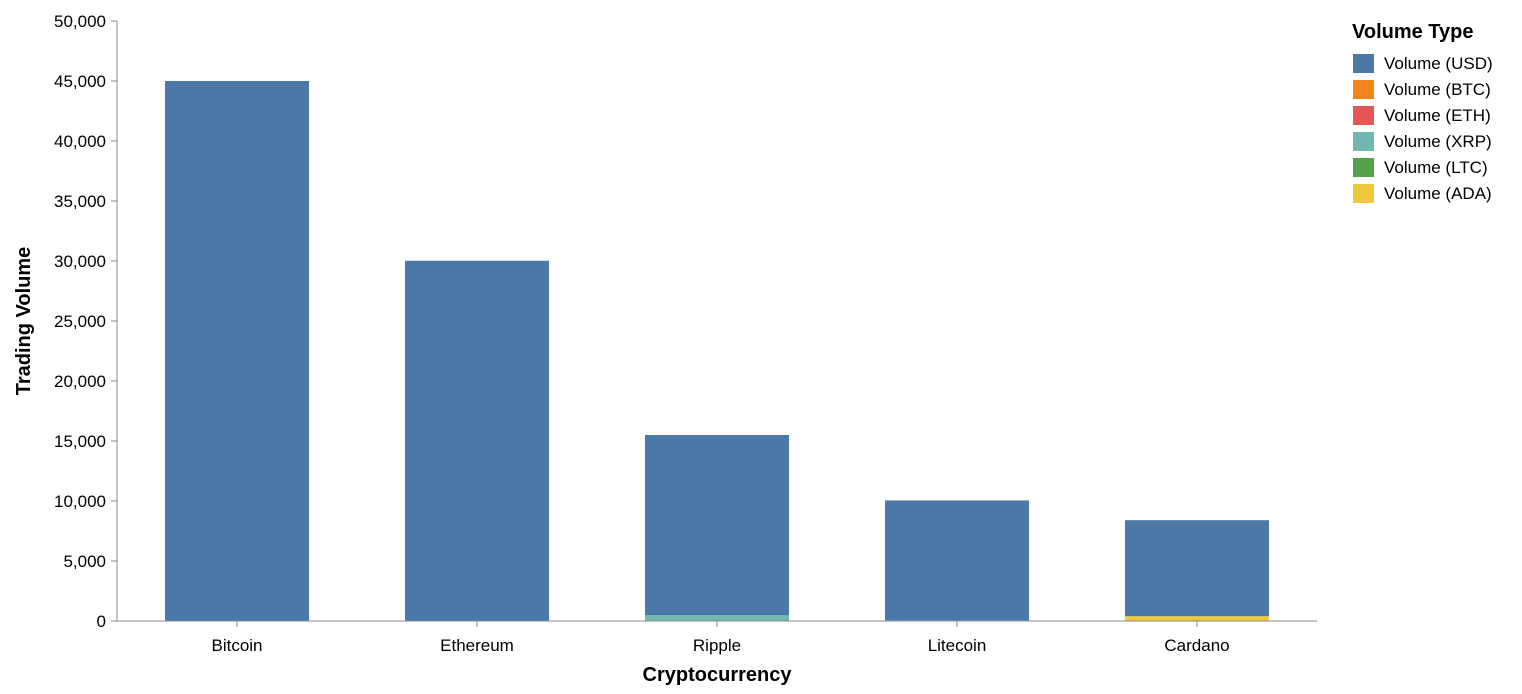 The width and height of the screenshot is (1522, 694). What do you see at coordinates (84, 561) in the screenshot?
I see `y-tick-label: 5,000` at bounding box center [84, 561].